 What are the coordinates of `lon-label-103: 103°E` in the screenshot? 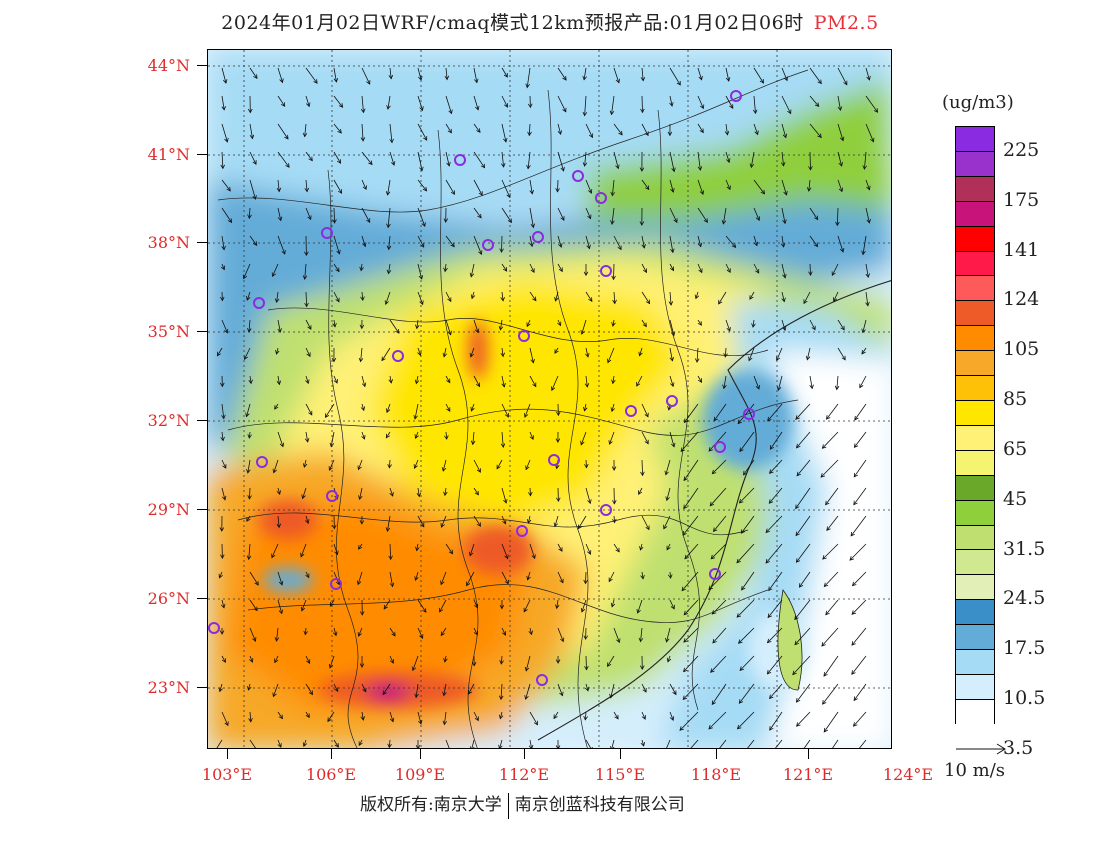 It's located at (227, 774).